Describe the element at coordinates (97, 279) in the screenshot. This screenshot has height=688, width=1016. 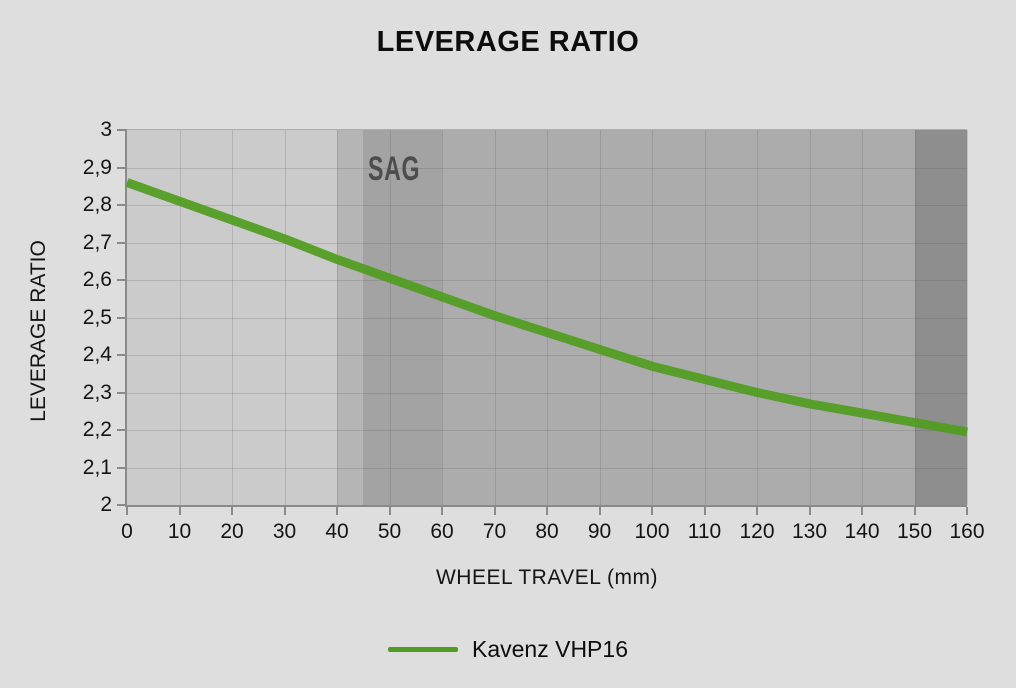
I see `y-tick-label-2.6: 2,6` at that location.